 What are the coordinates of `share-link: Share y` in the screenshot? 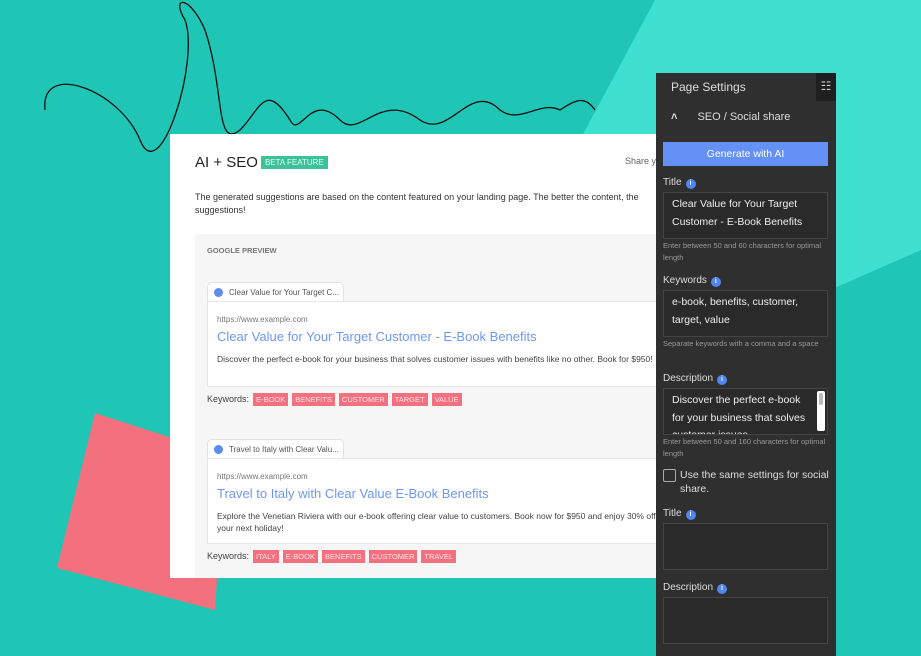 It's located at (641, 161).